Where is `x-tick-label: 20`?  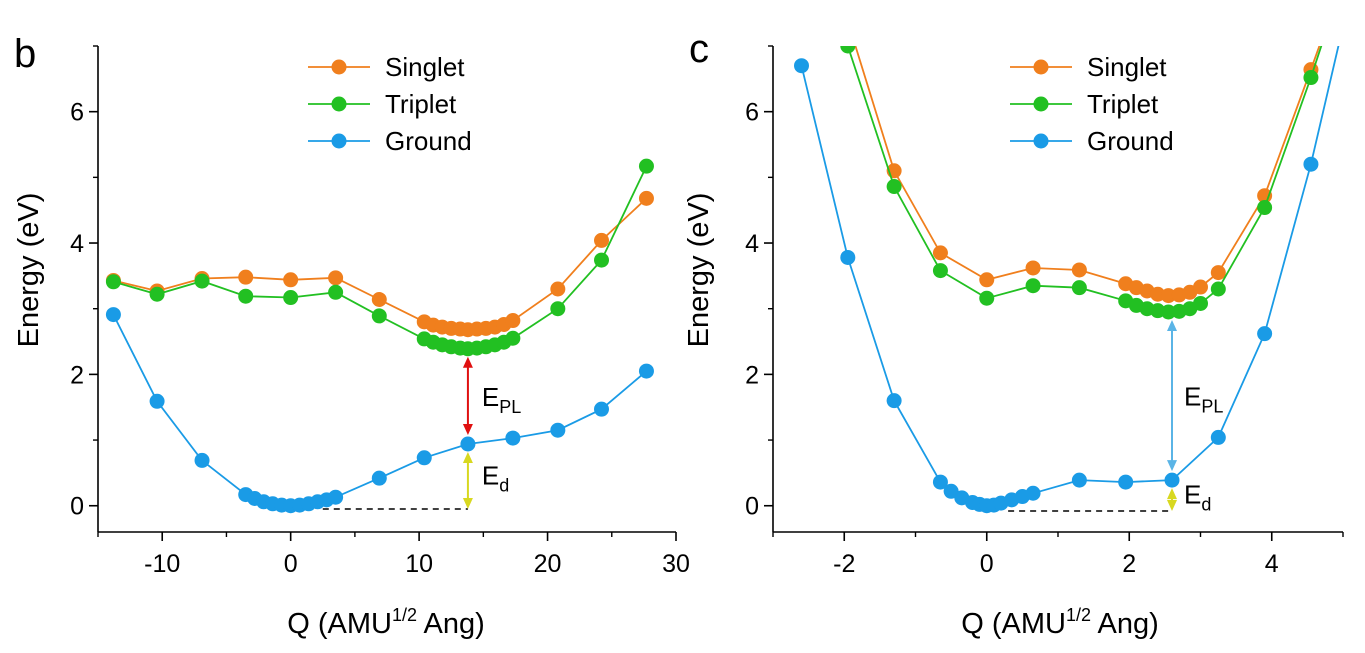
x-tick-label: 20 is located at coordinates (548, 564).